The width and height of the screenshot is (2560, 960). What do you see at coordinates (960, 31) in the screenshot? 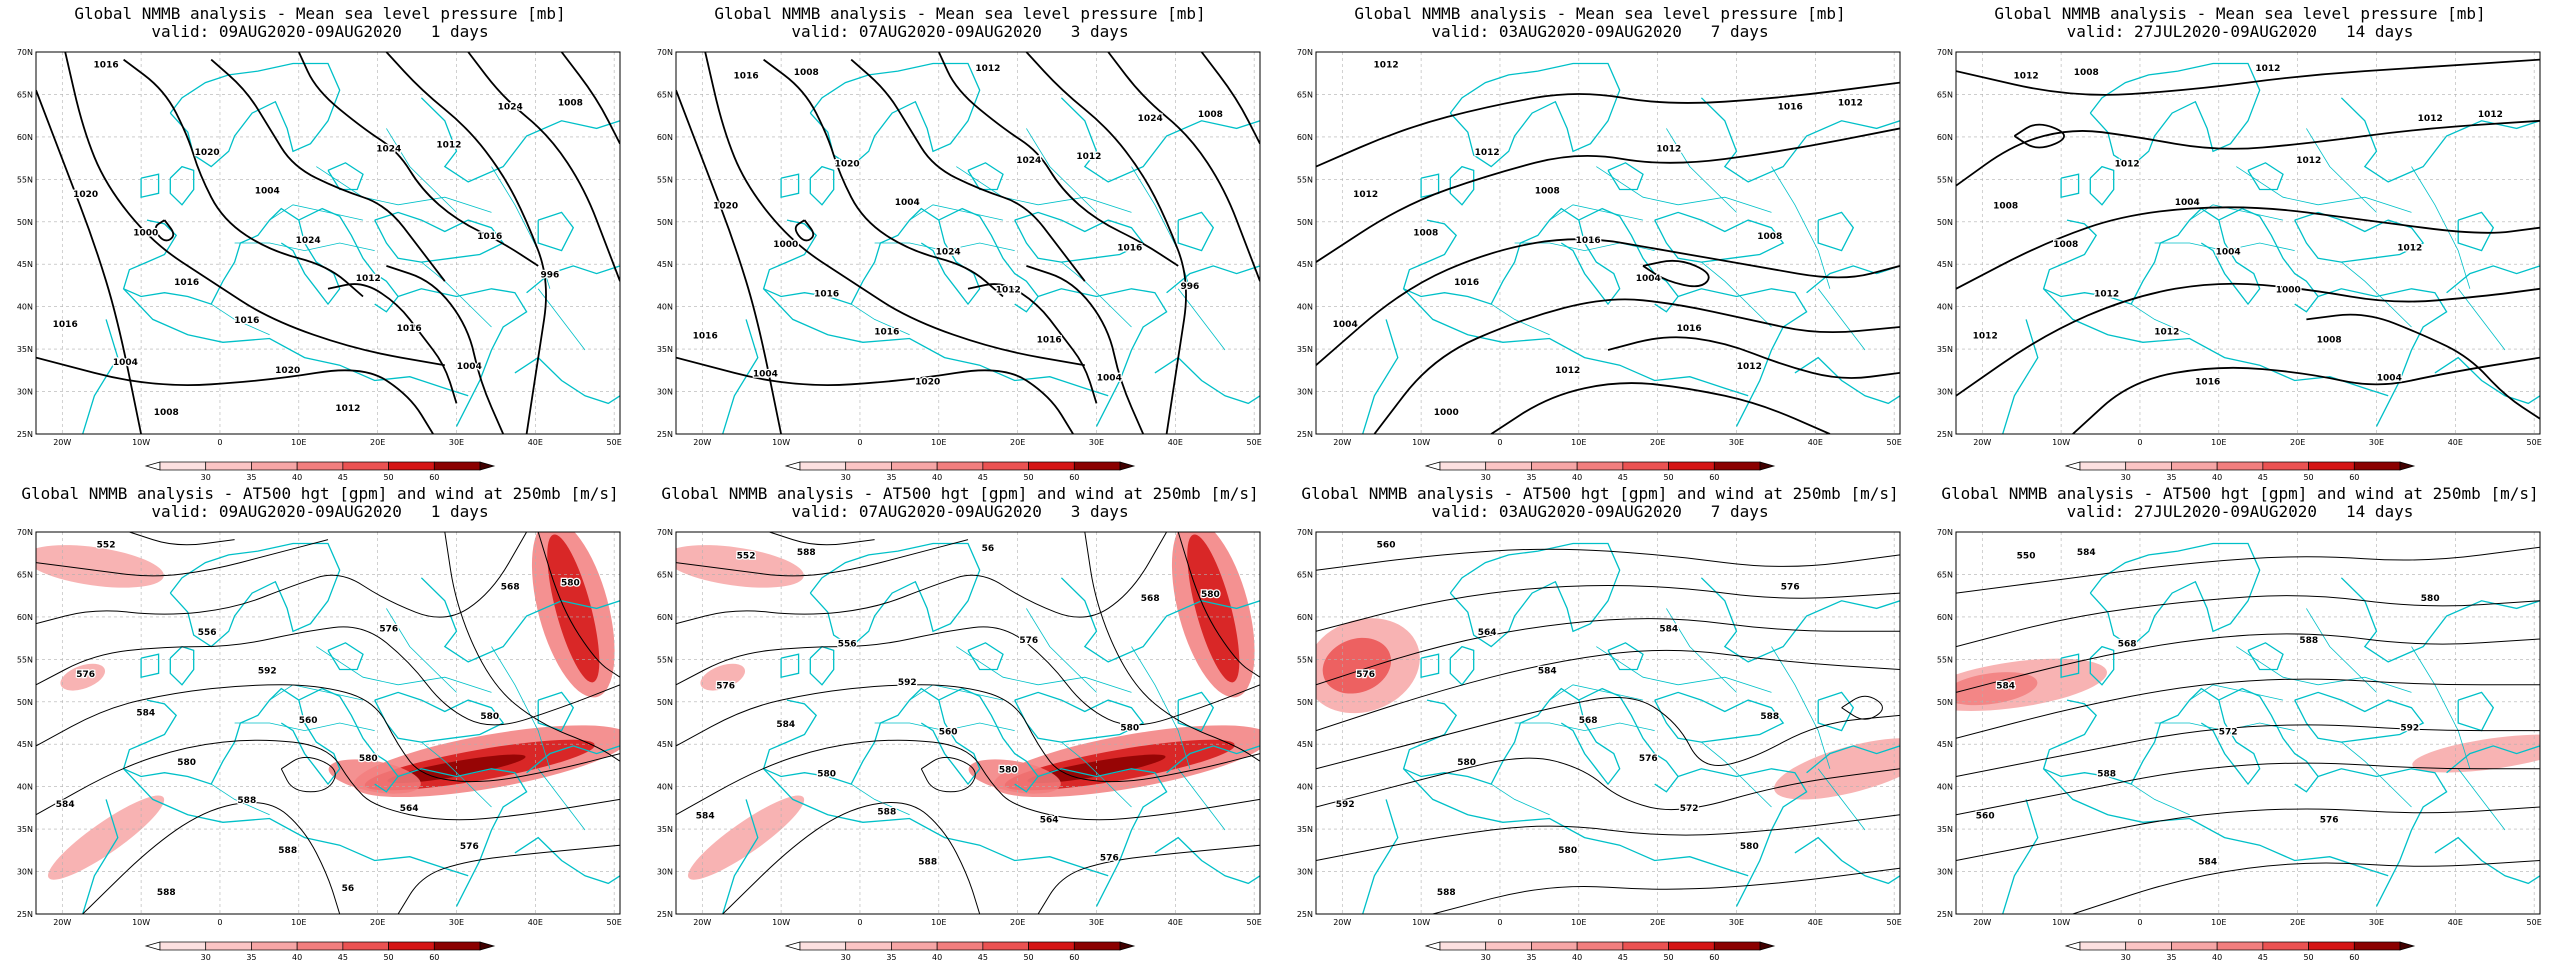
I see `panel-valid-range: valid: 07AUG2020-09AUG2020 3 days` at bounding box center [960, 31].